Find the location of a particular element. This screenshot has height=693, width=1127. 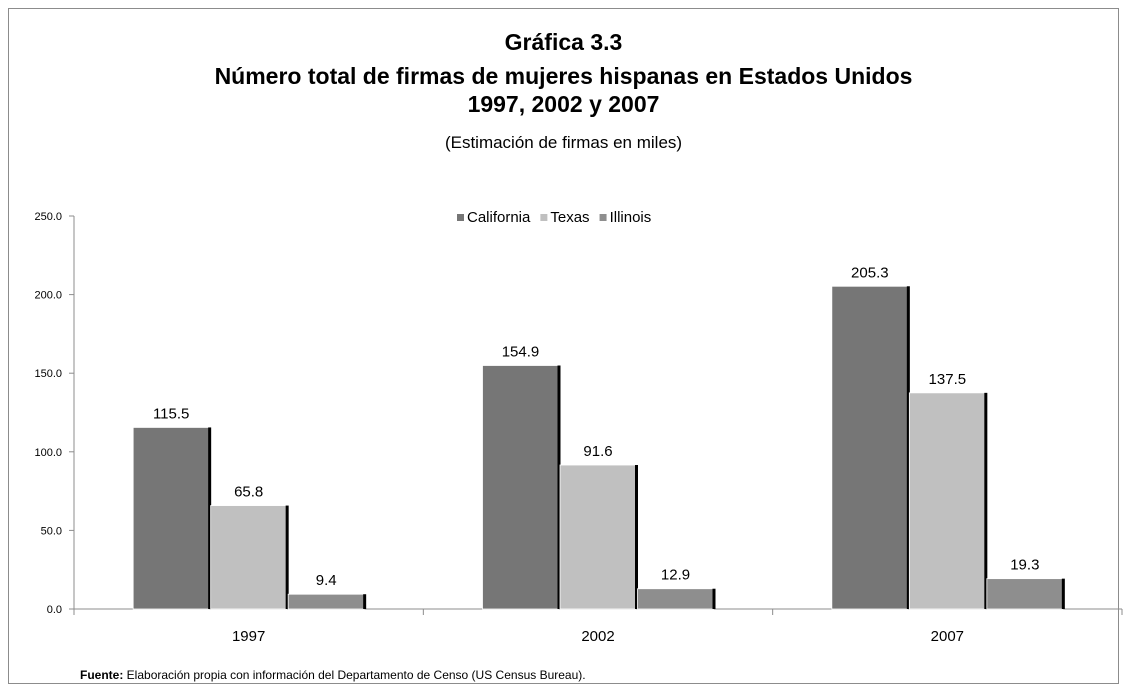

chart-title: Gráfica 3.3 is located at coordinates (563, 42).